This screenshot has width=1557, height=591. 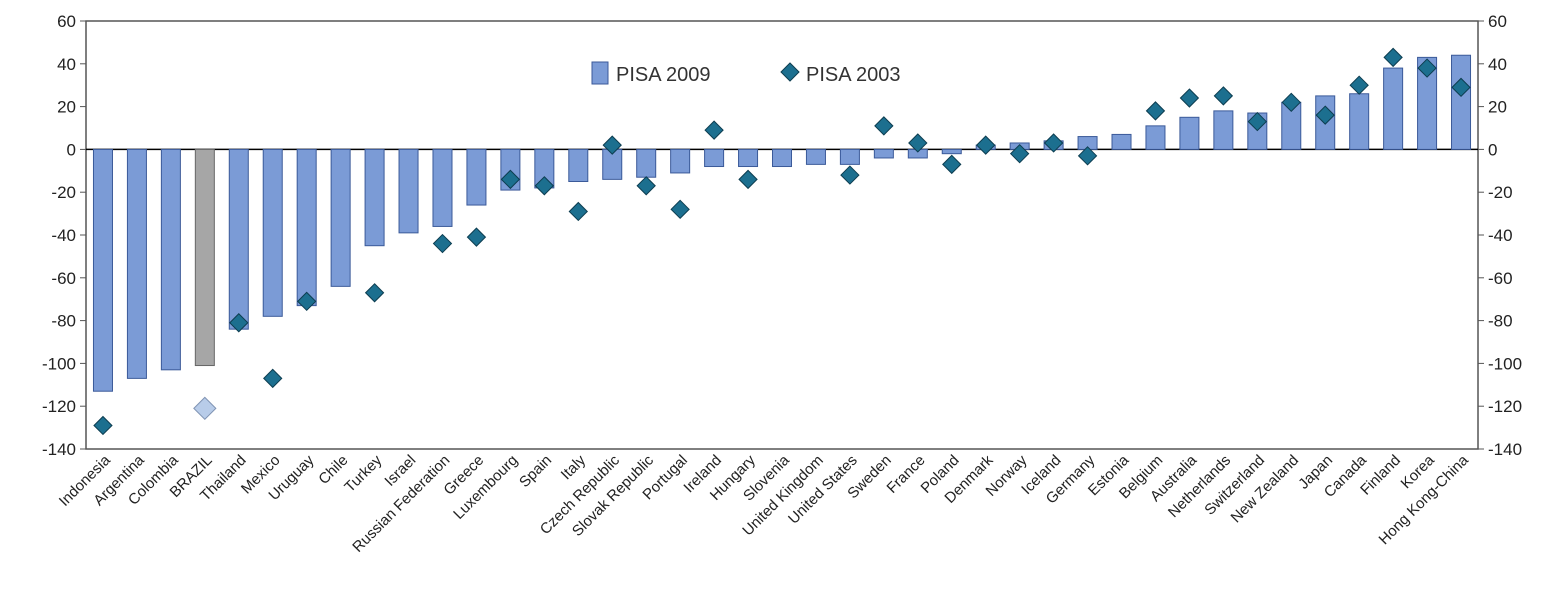 I want to click on marker-slovak-republic, so click(x=646, y=186).